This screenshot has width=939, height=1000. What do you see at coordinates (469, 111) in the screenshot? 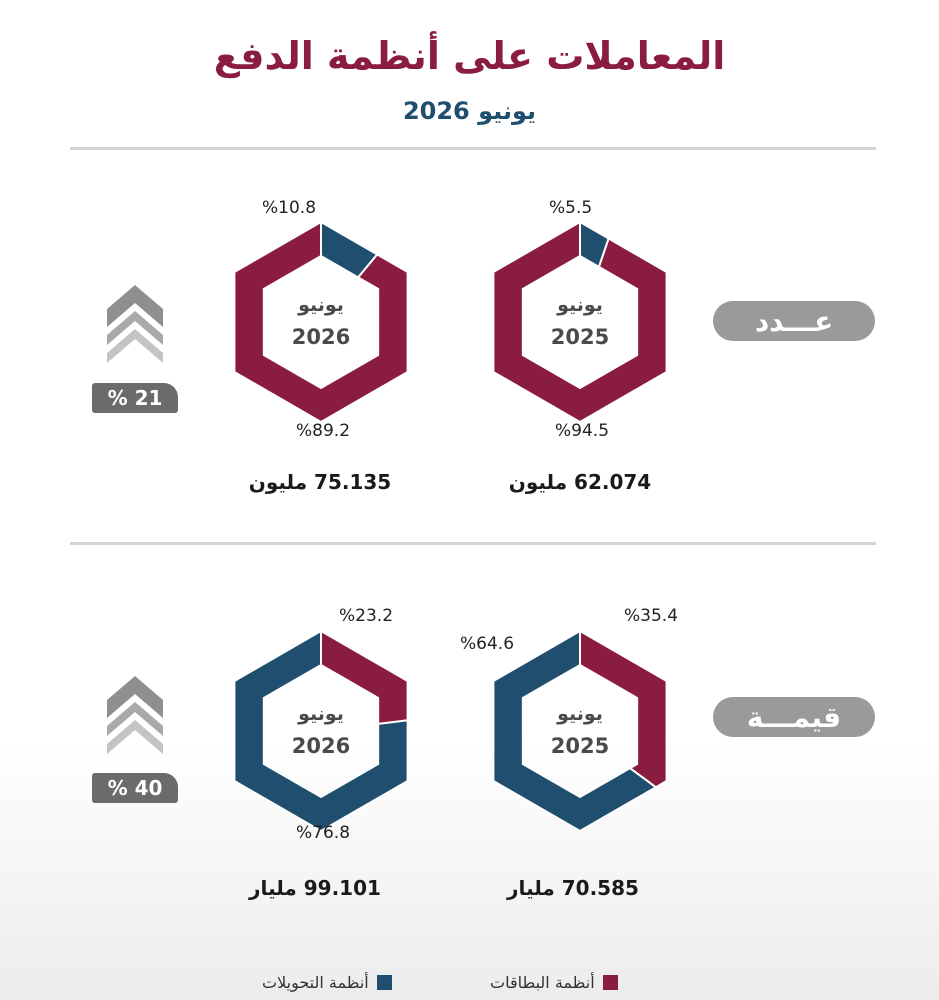
I see `page-subtitle: يونيو 2026` at bounding box center [469, 111].